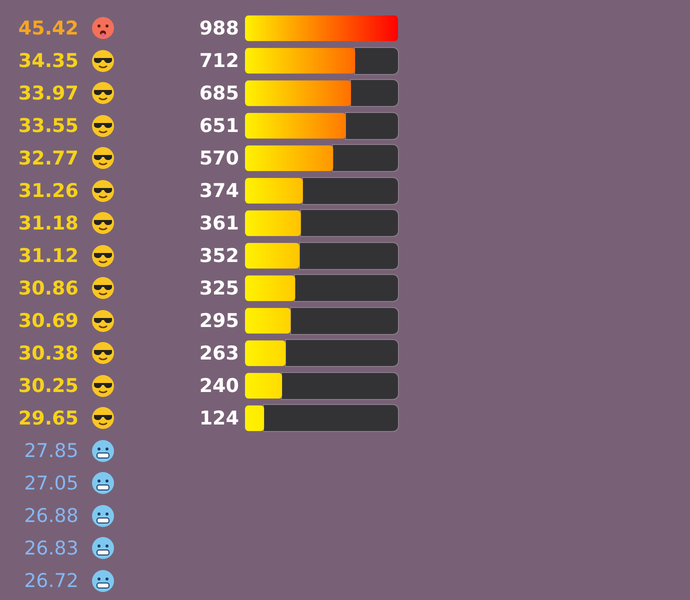 This screenshot has width=690, height=600. What do you see at coordinates (219, 28) in the screenshot?
I see `data-label: 988` at bounding box center [219, 28].